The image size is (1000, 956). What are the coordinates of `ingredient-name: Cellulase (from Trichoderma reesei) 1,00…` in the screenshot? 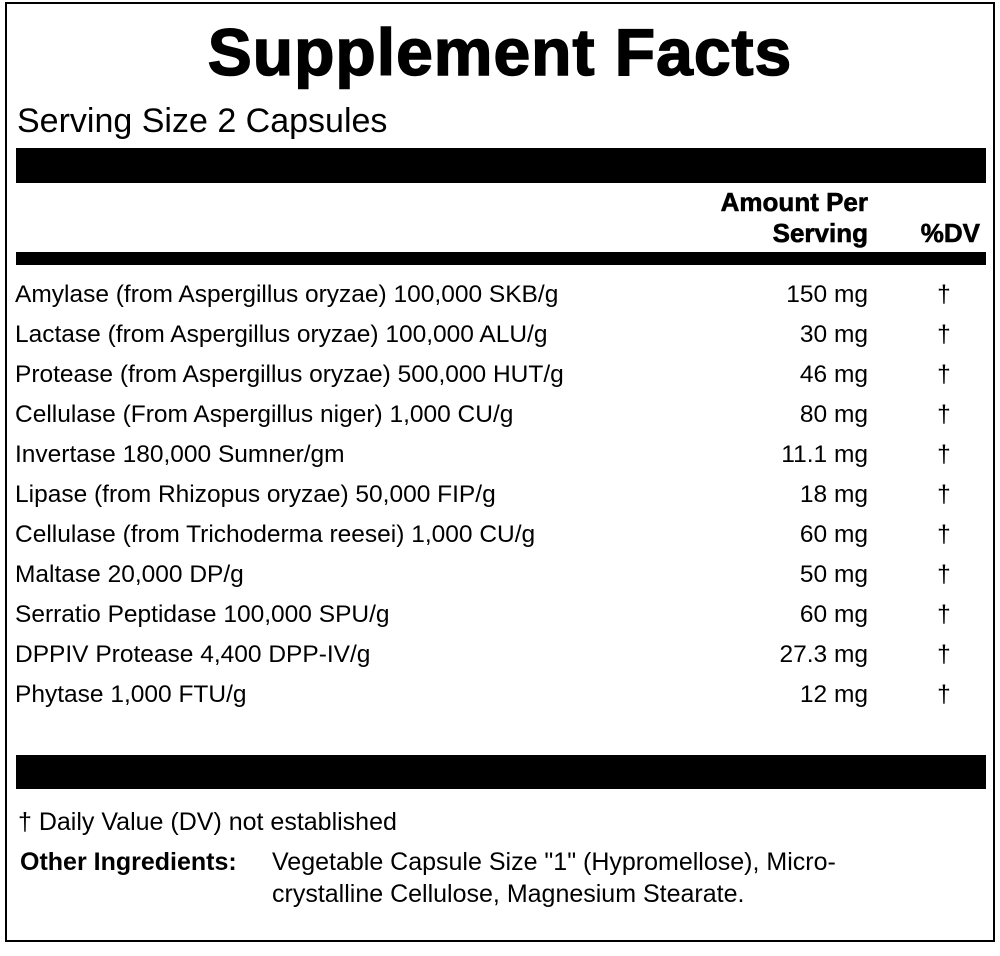 It's located at (275, 534).